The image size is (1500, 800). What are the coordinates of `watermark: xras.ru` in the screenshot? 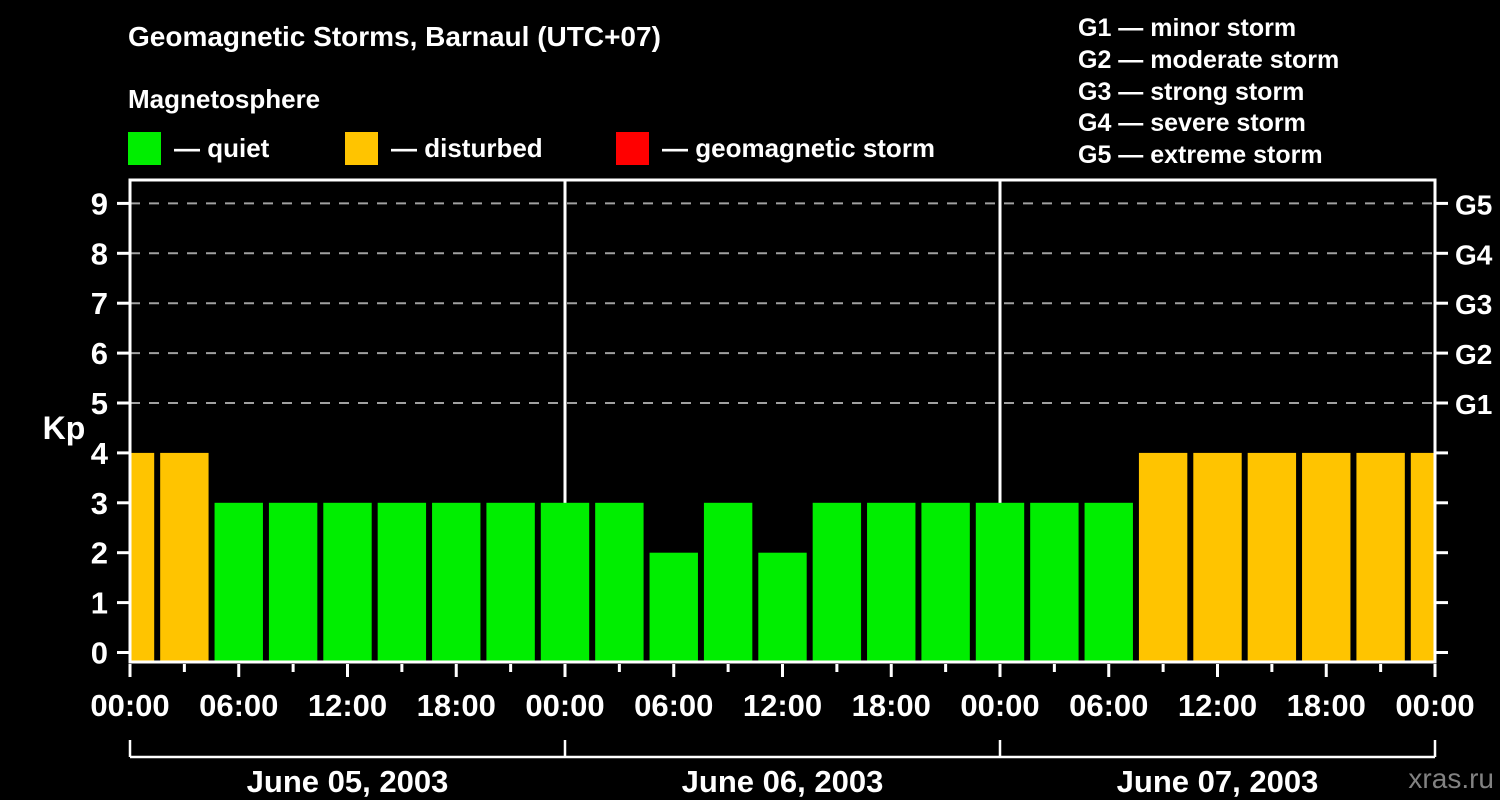 It's located at (1451, 778).